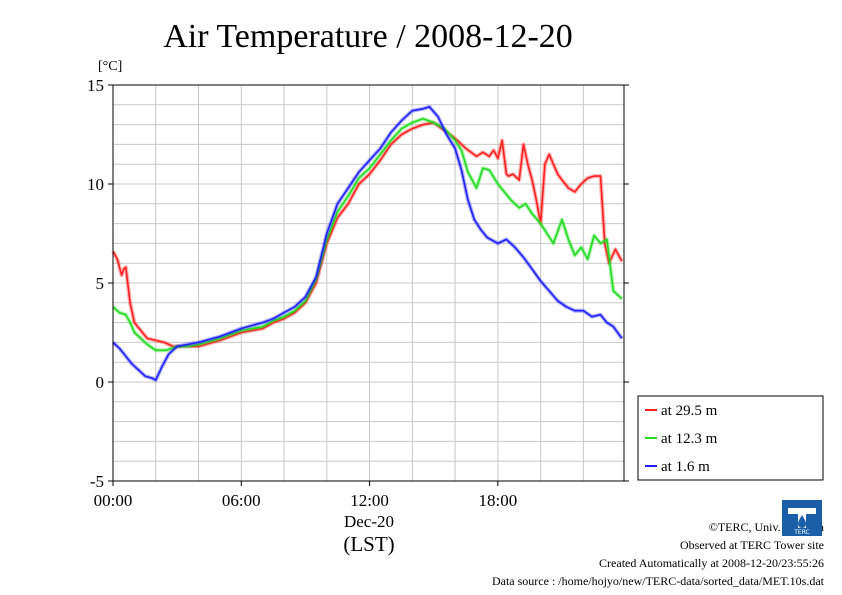 Image resolution: width=842 pixels, height=595 pixels. I want to click on y-tick-label: 15, so click(95, 85).